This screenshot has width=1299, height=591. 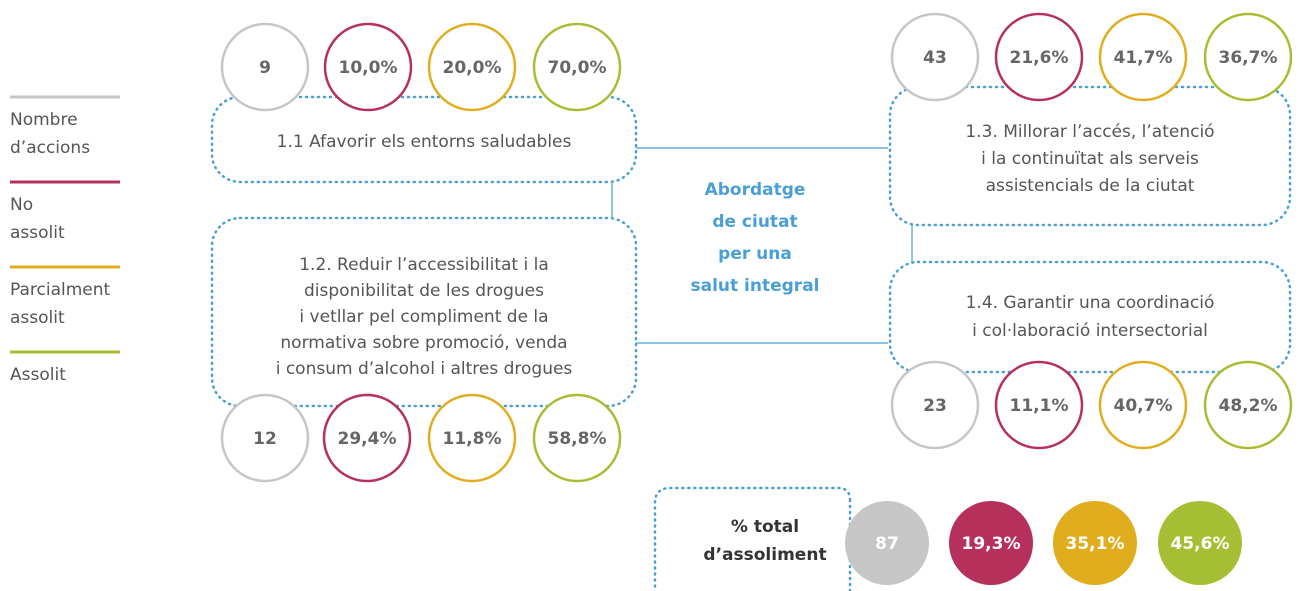 What do you see at coordinates (1090, 159) in the screenshot?
I see `block-text: i la continuïtat als serveis` at bounding box center [1090, 159].